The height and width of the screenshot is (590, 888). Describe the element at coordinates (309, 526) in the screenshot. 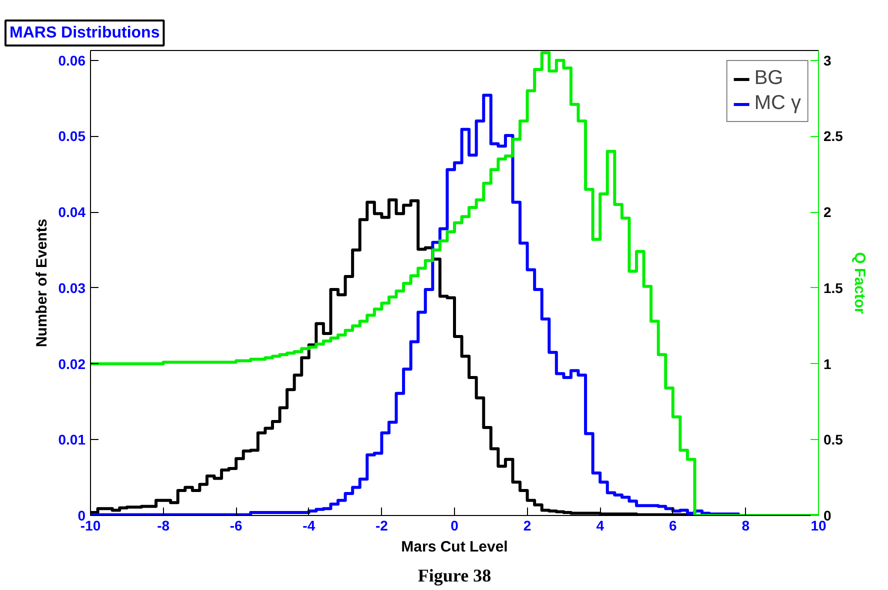

I see `x-tick-label: -4` at that location.